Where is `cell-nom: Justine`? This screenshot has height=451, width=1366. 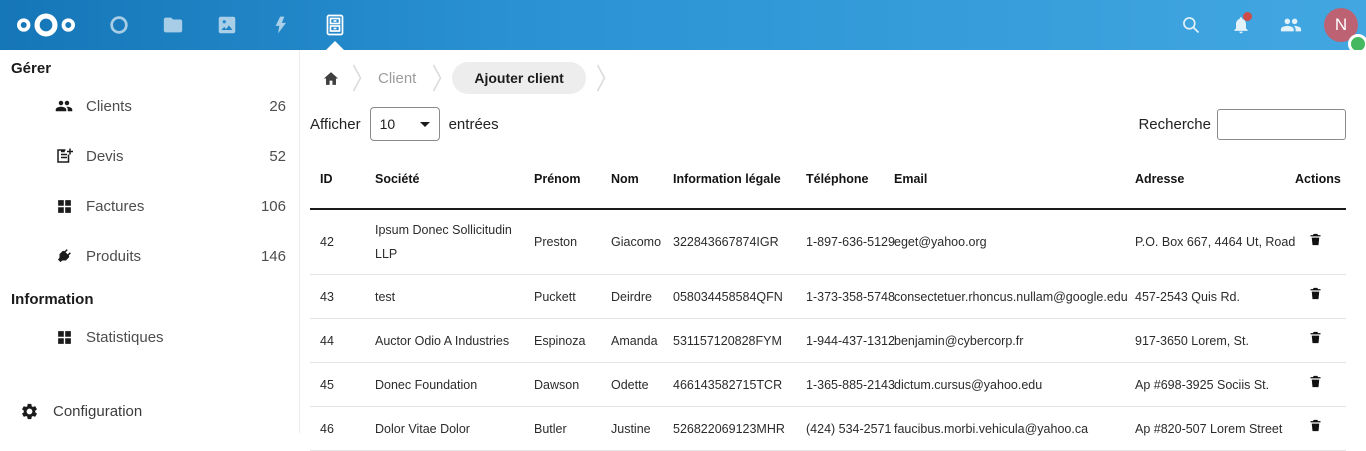 cell-nom: Justine is located at coordinates (632, 428).